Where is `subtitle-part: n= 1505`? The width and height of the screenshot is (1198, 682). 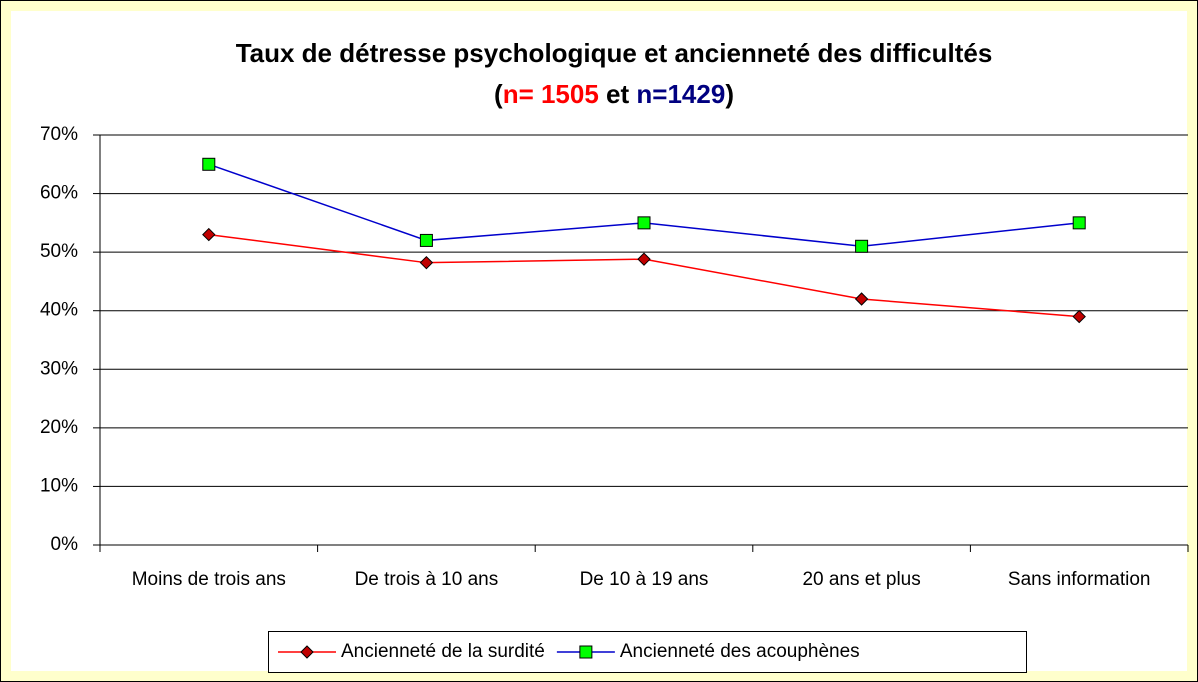 subtitle-part: n= 1505 is located at coordinates (551, 94).